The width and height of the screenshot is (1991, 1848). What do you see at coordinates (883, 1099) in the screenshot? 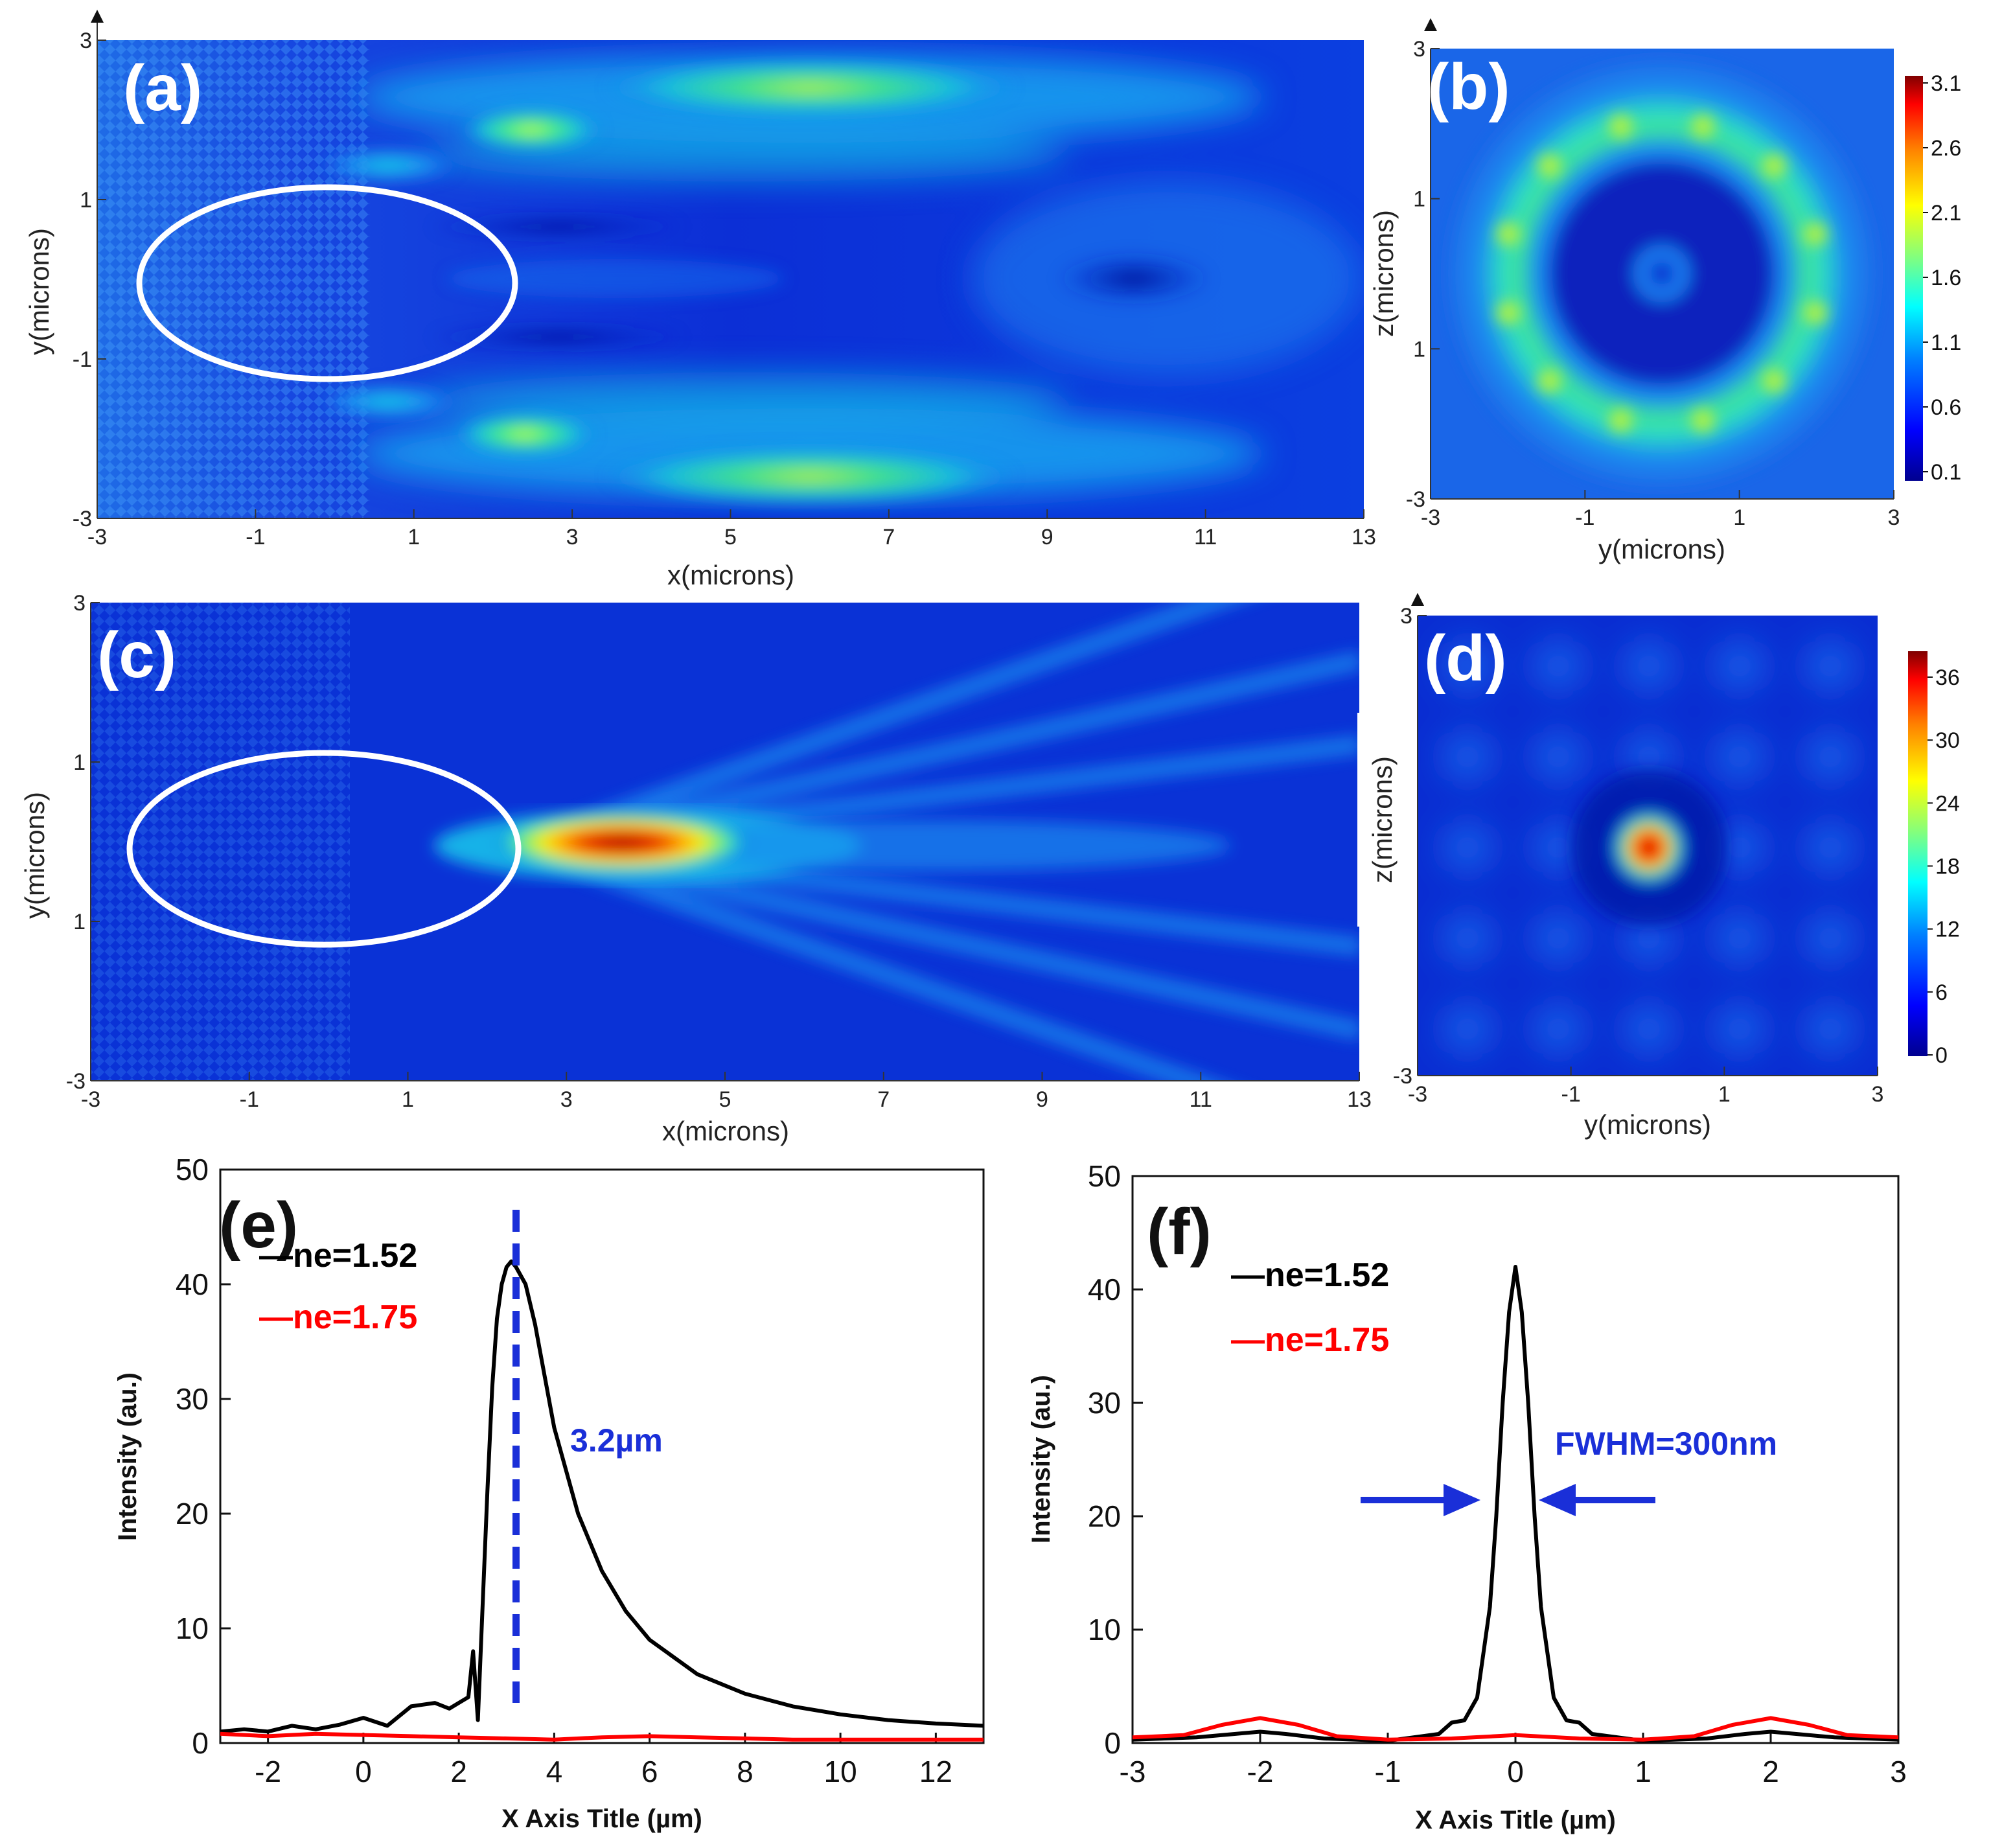
I see `panel-c-x-tick-label: 7` at bounding box center [883, 1099].